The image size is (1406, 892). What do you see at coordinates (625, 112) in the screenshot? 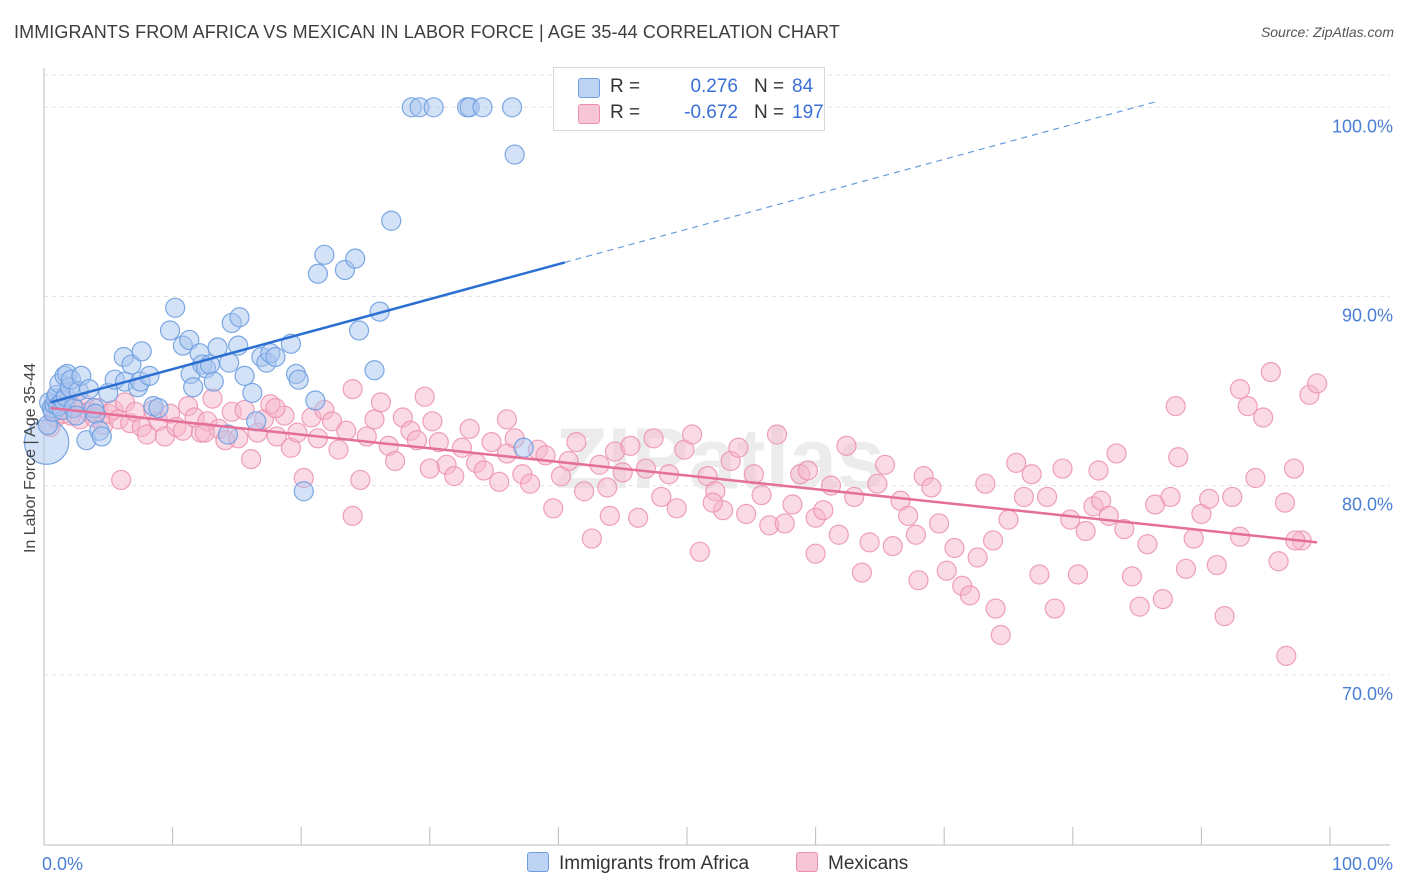
I see `legend-r-label: R =` at bounding box center [625, 112].